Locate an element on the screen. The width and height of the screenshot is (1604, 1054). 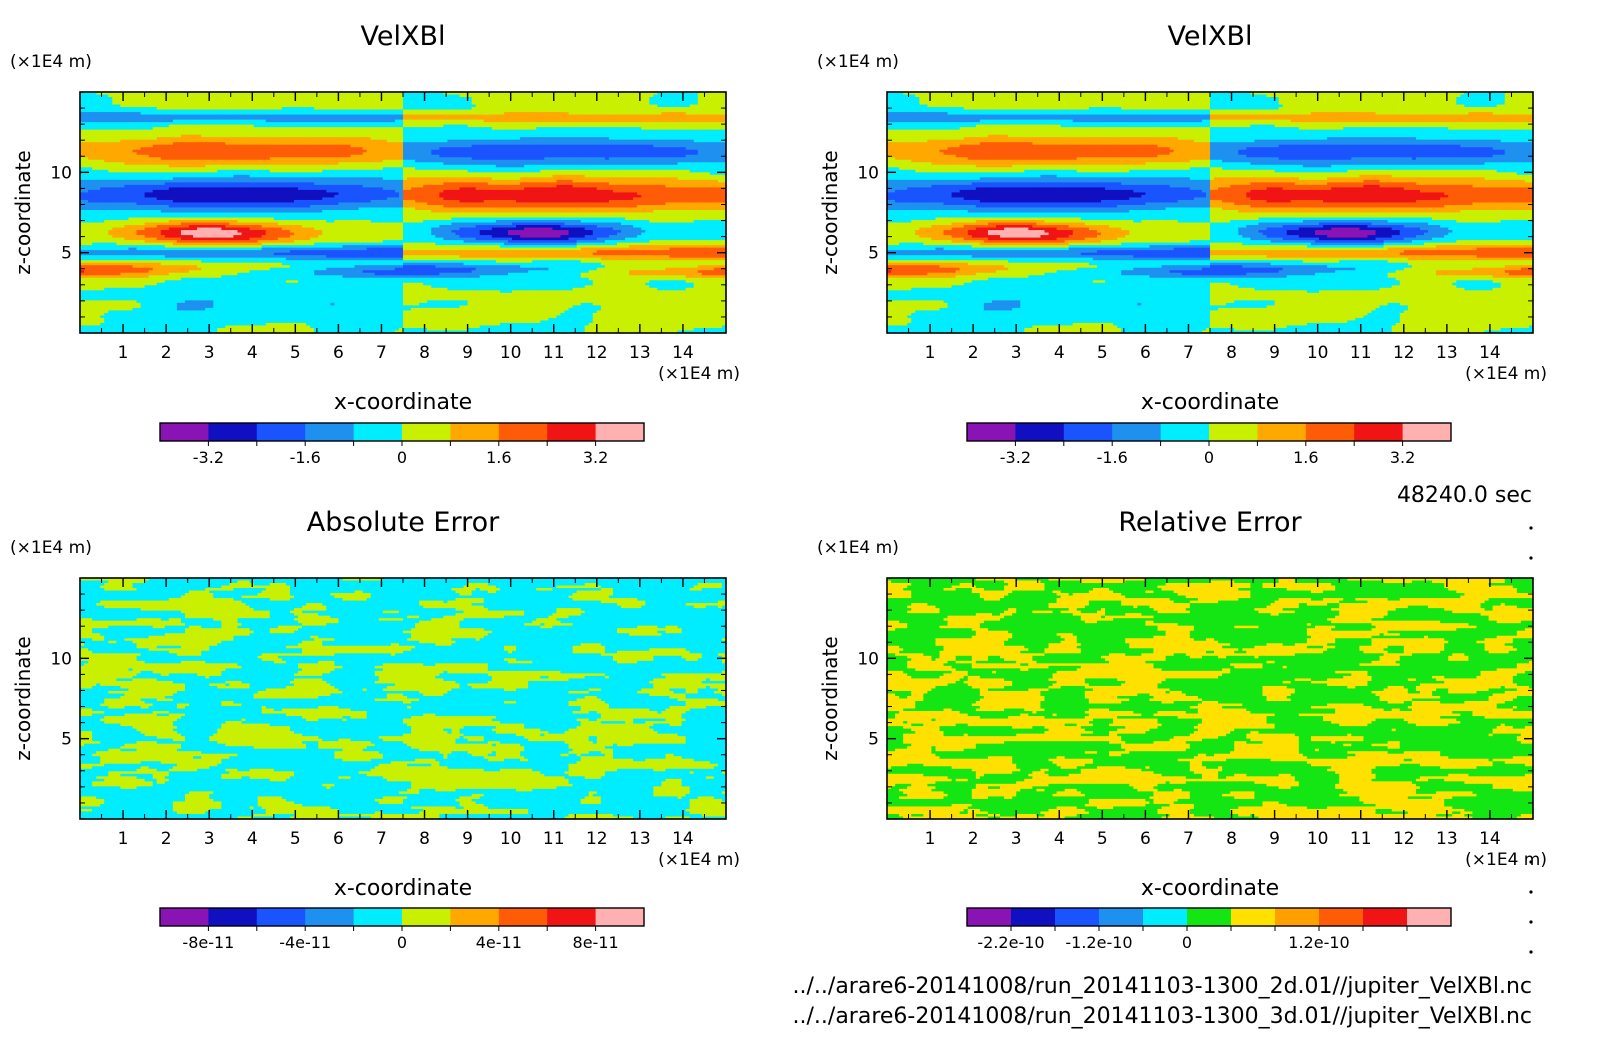
y-unit-label: (×1E4 m) is located at coordinates (51, 62).